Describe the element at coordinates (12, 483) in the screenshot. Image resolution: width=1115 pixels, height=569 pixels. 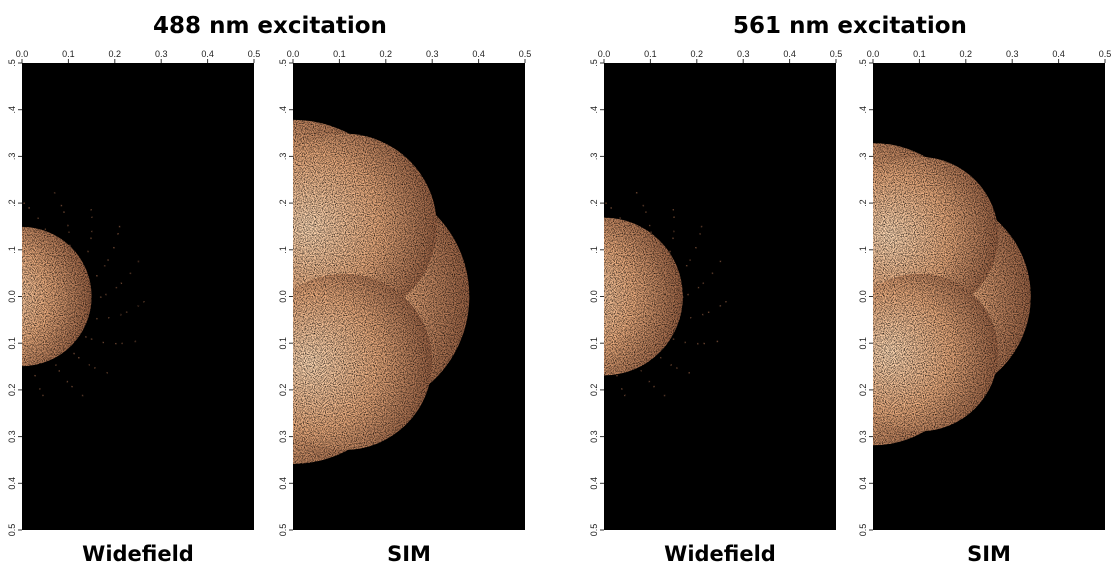
I see `y-tick-label: 0.4` at that location.